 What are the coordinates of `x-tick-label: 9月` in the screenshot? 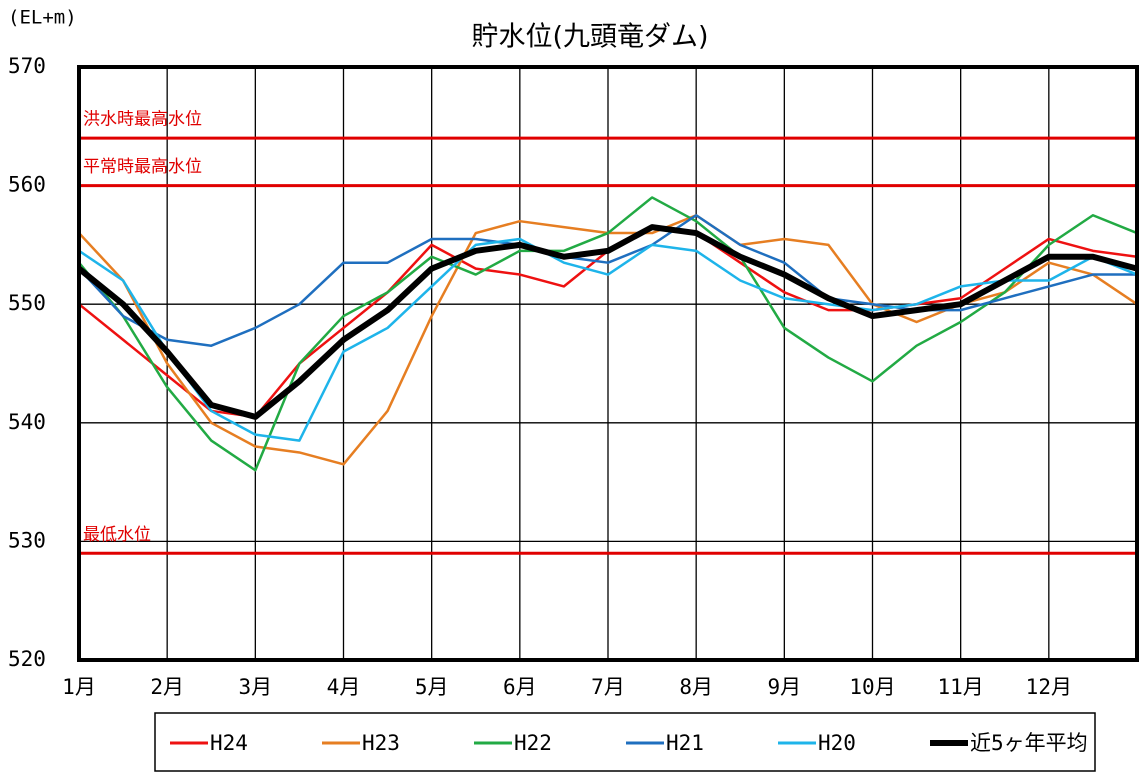 It's located at (785, 687).